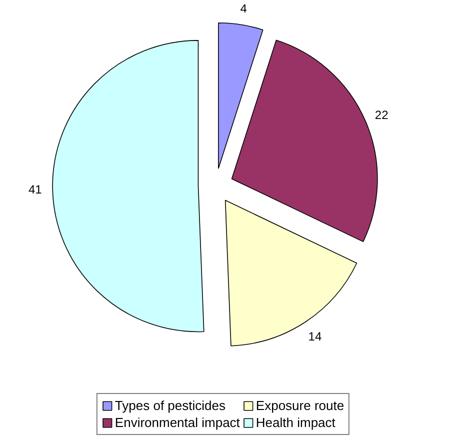  I want to click on data-label: 4, so click(244, 9).